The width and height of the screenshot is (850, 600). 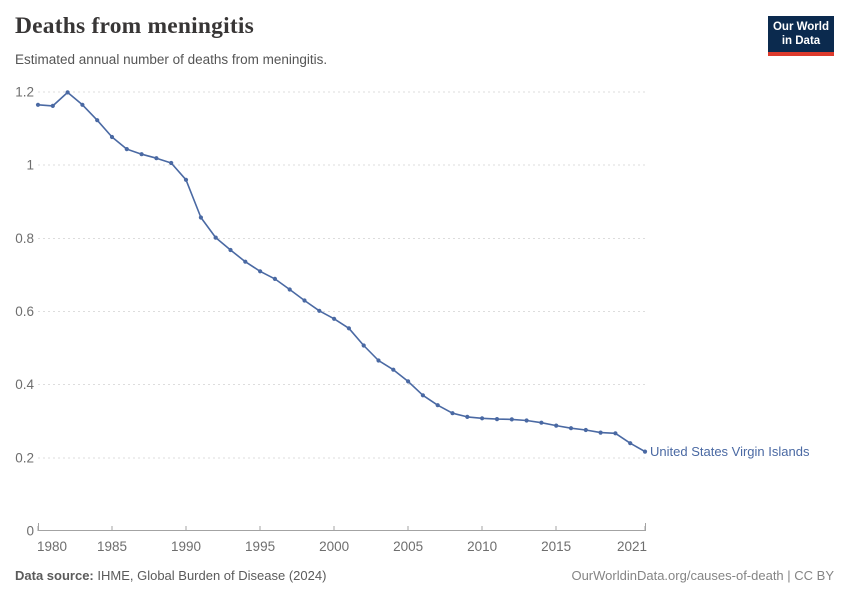 What do you see at coordinates (24, 238) in the screenshot?
I see `y-tick-label: 0.8` at bounding box center [24, 238].